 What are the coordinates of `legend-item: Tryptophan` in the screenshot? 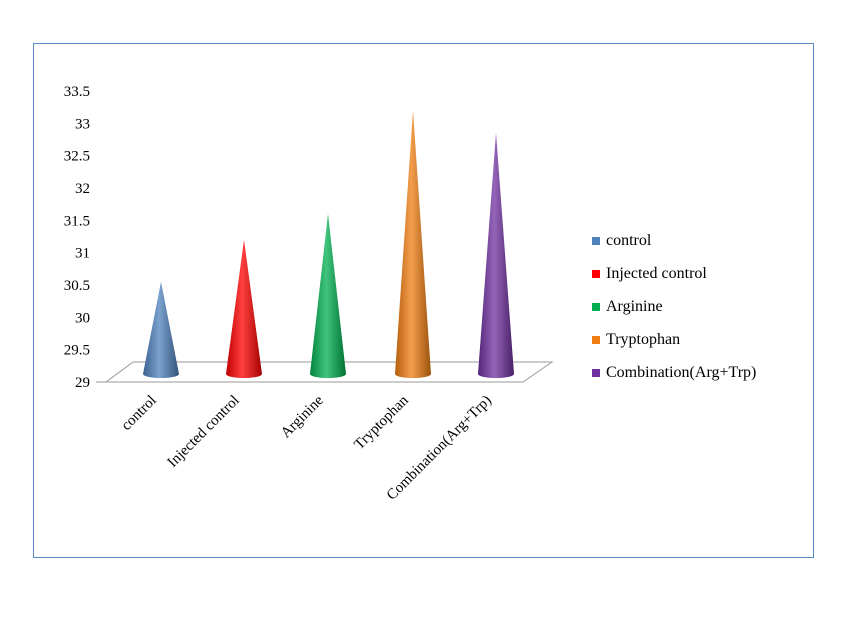 It's located at (674, 339).